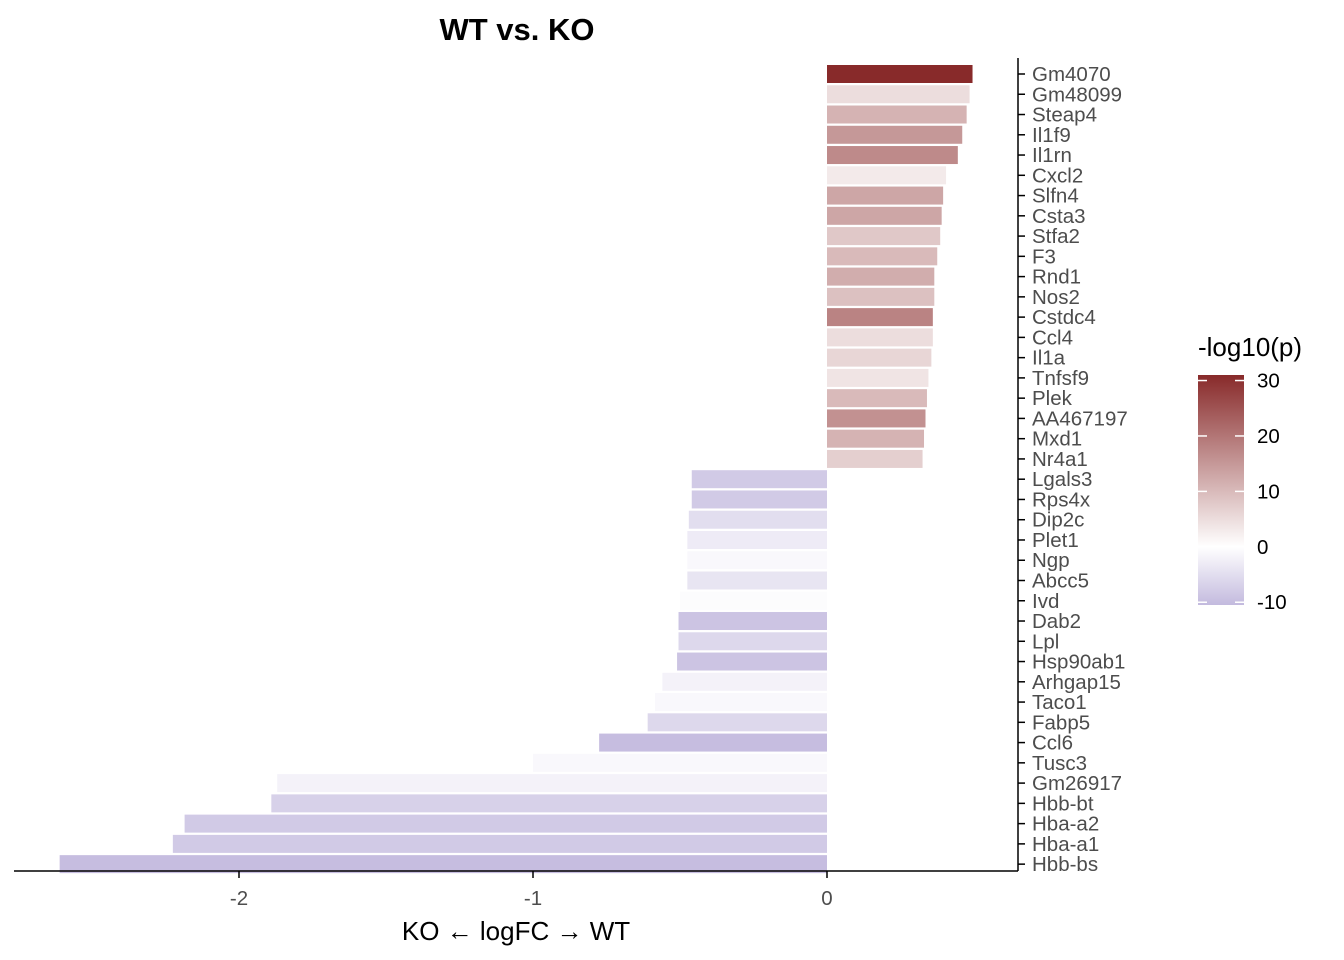  What do you see at coordinates (1221, 490) in the screenshot?
I see `legend-colorbar` at bounding box center [1221, 490].